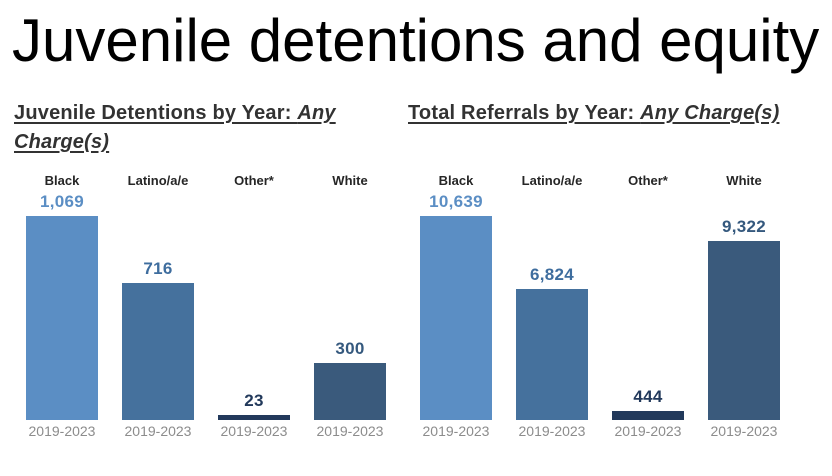 This screenshot has width=832, height=476. Describe the element at coordinates (350, 348) in the screenshot. I see `bar-value-label: 300` at that location.